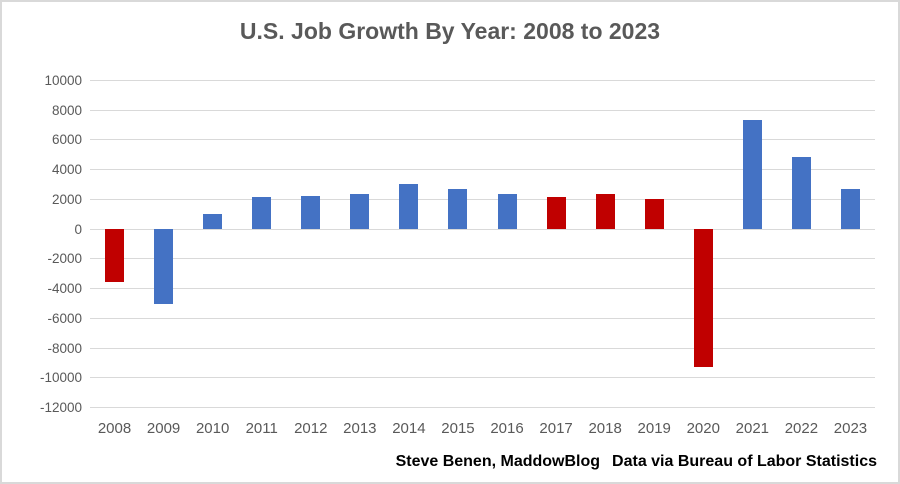 This screenshot has height=484, width=900. What do you see at coordinates (64, 318) in the screenshot?
I see `y-axis-label--6000: -6000` at bounding box center [64, 318].